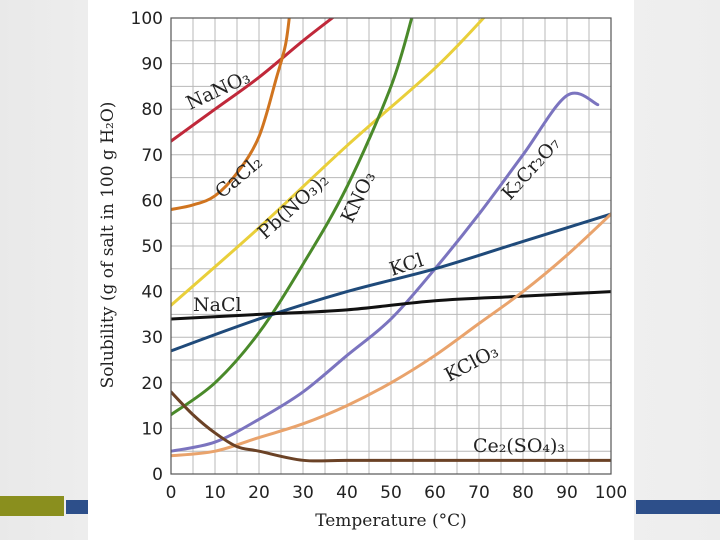 The image size is (720, 540). I want to click on y-tick-label: 20, so click(152, 384).